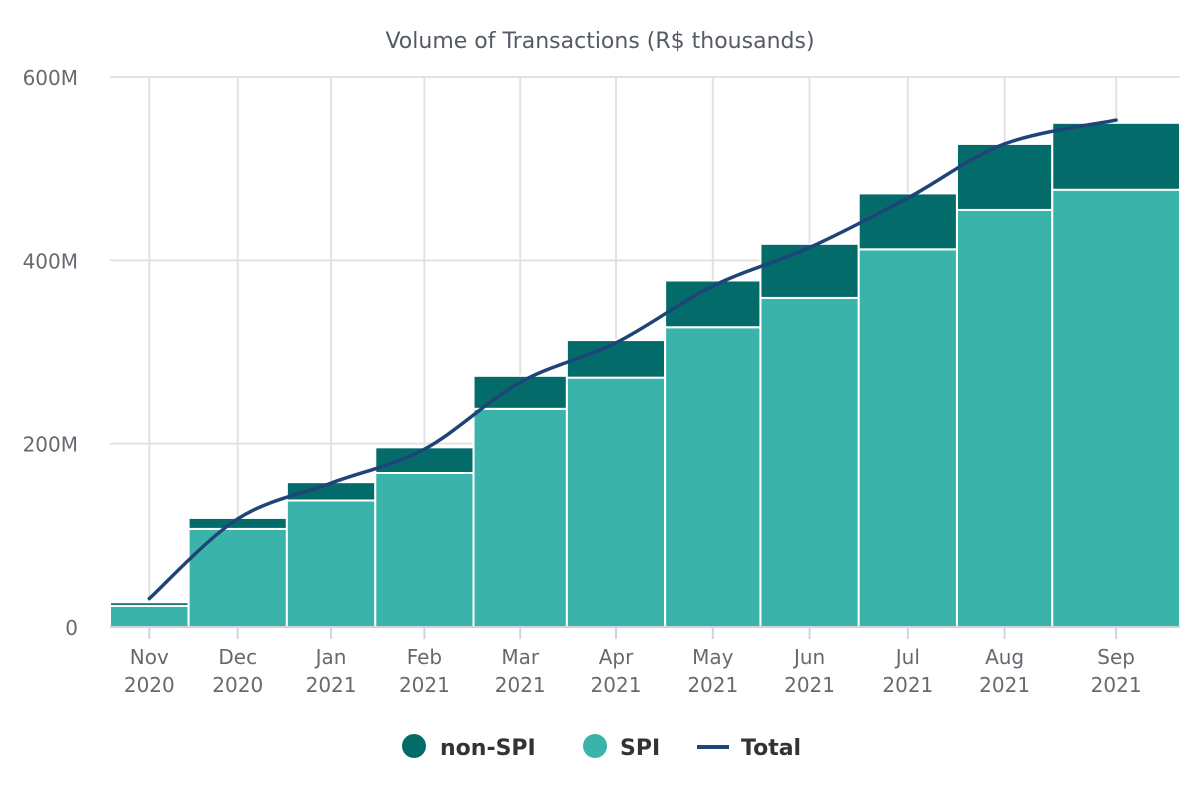 This screenshot has height=800, width=1200. I want to click on bar-non-spi-feb, so click(424, 460).